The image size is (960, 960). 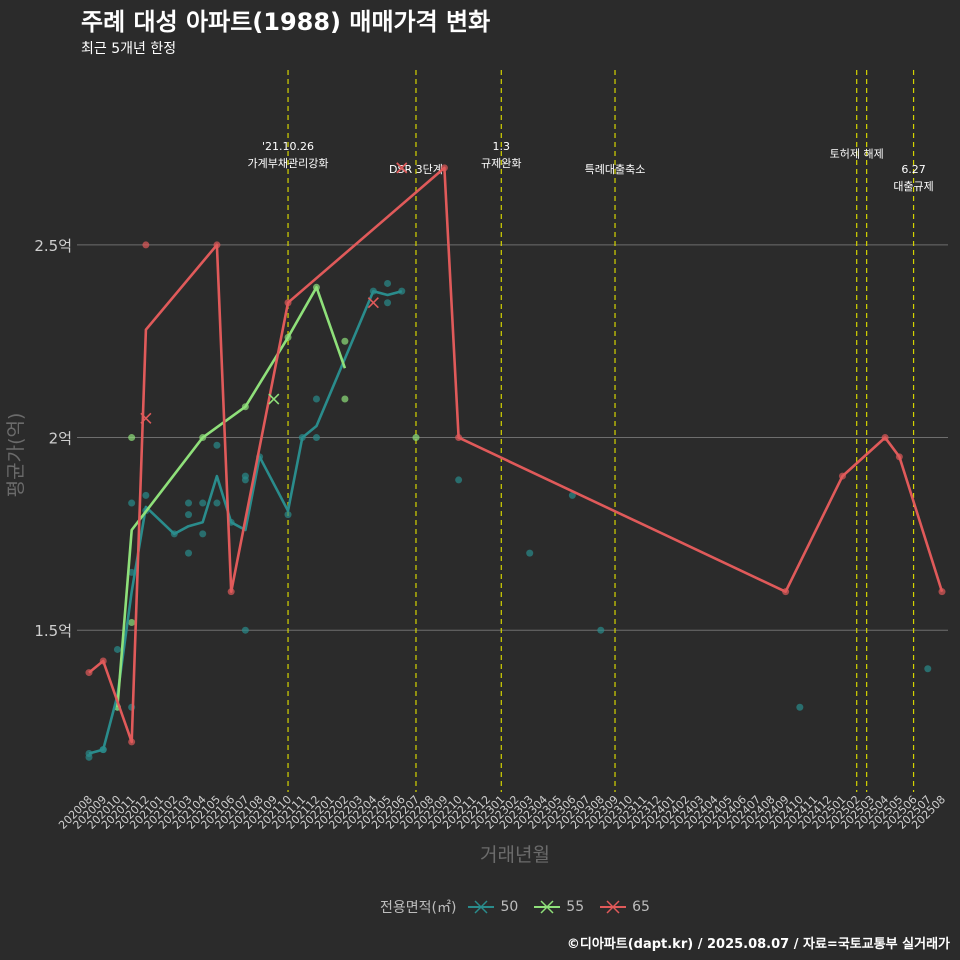 What do you see at coordinates (501, 163) in the screenshot?
I see `annotation-label: 규제완화` at bounding box center [501, 163].